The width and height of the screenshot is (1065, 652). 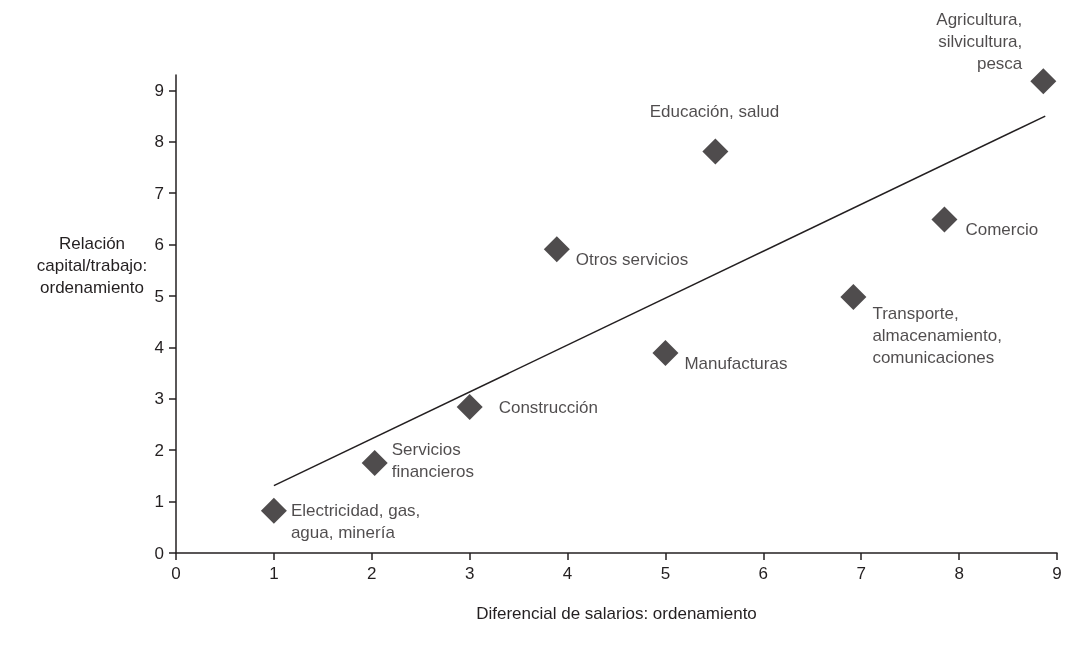 I want to click on x-tick-label: 3, so click(x=469, y=573).